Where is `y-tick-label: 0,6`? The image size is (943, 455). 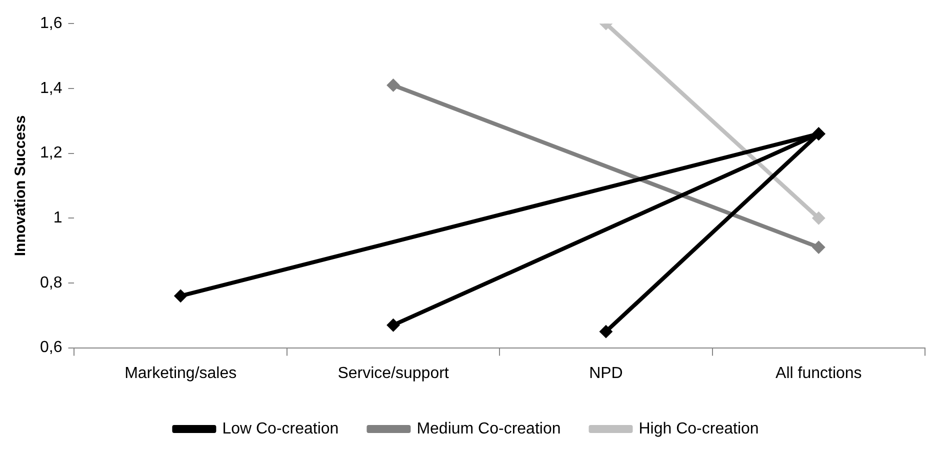 y-tick-label: 0,6 is located at coordinates (51, 347).